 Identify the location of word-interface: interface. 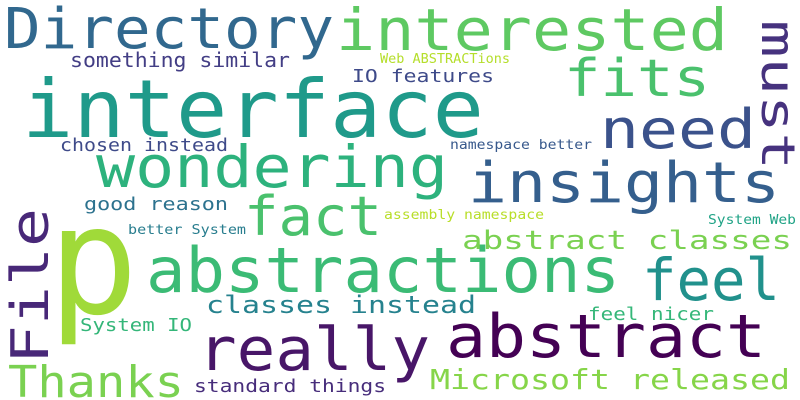
(253, 109).